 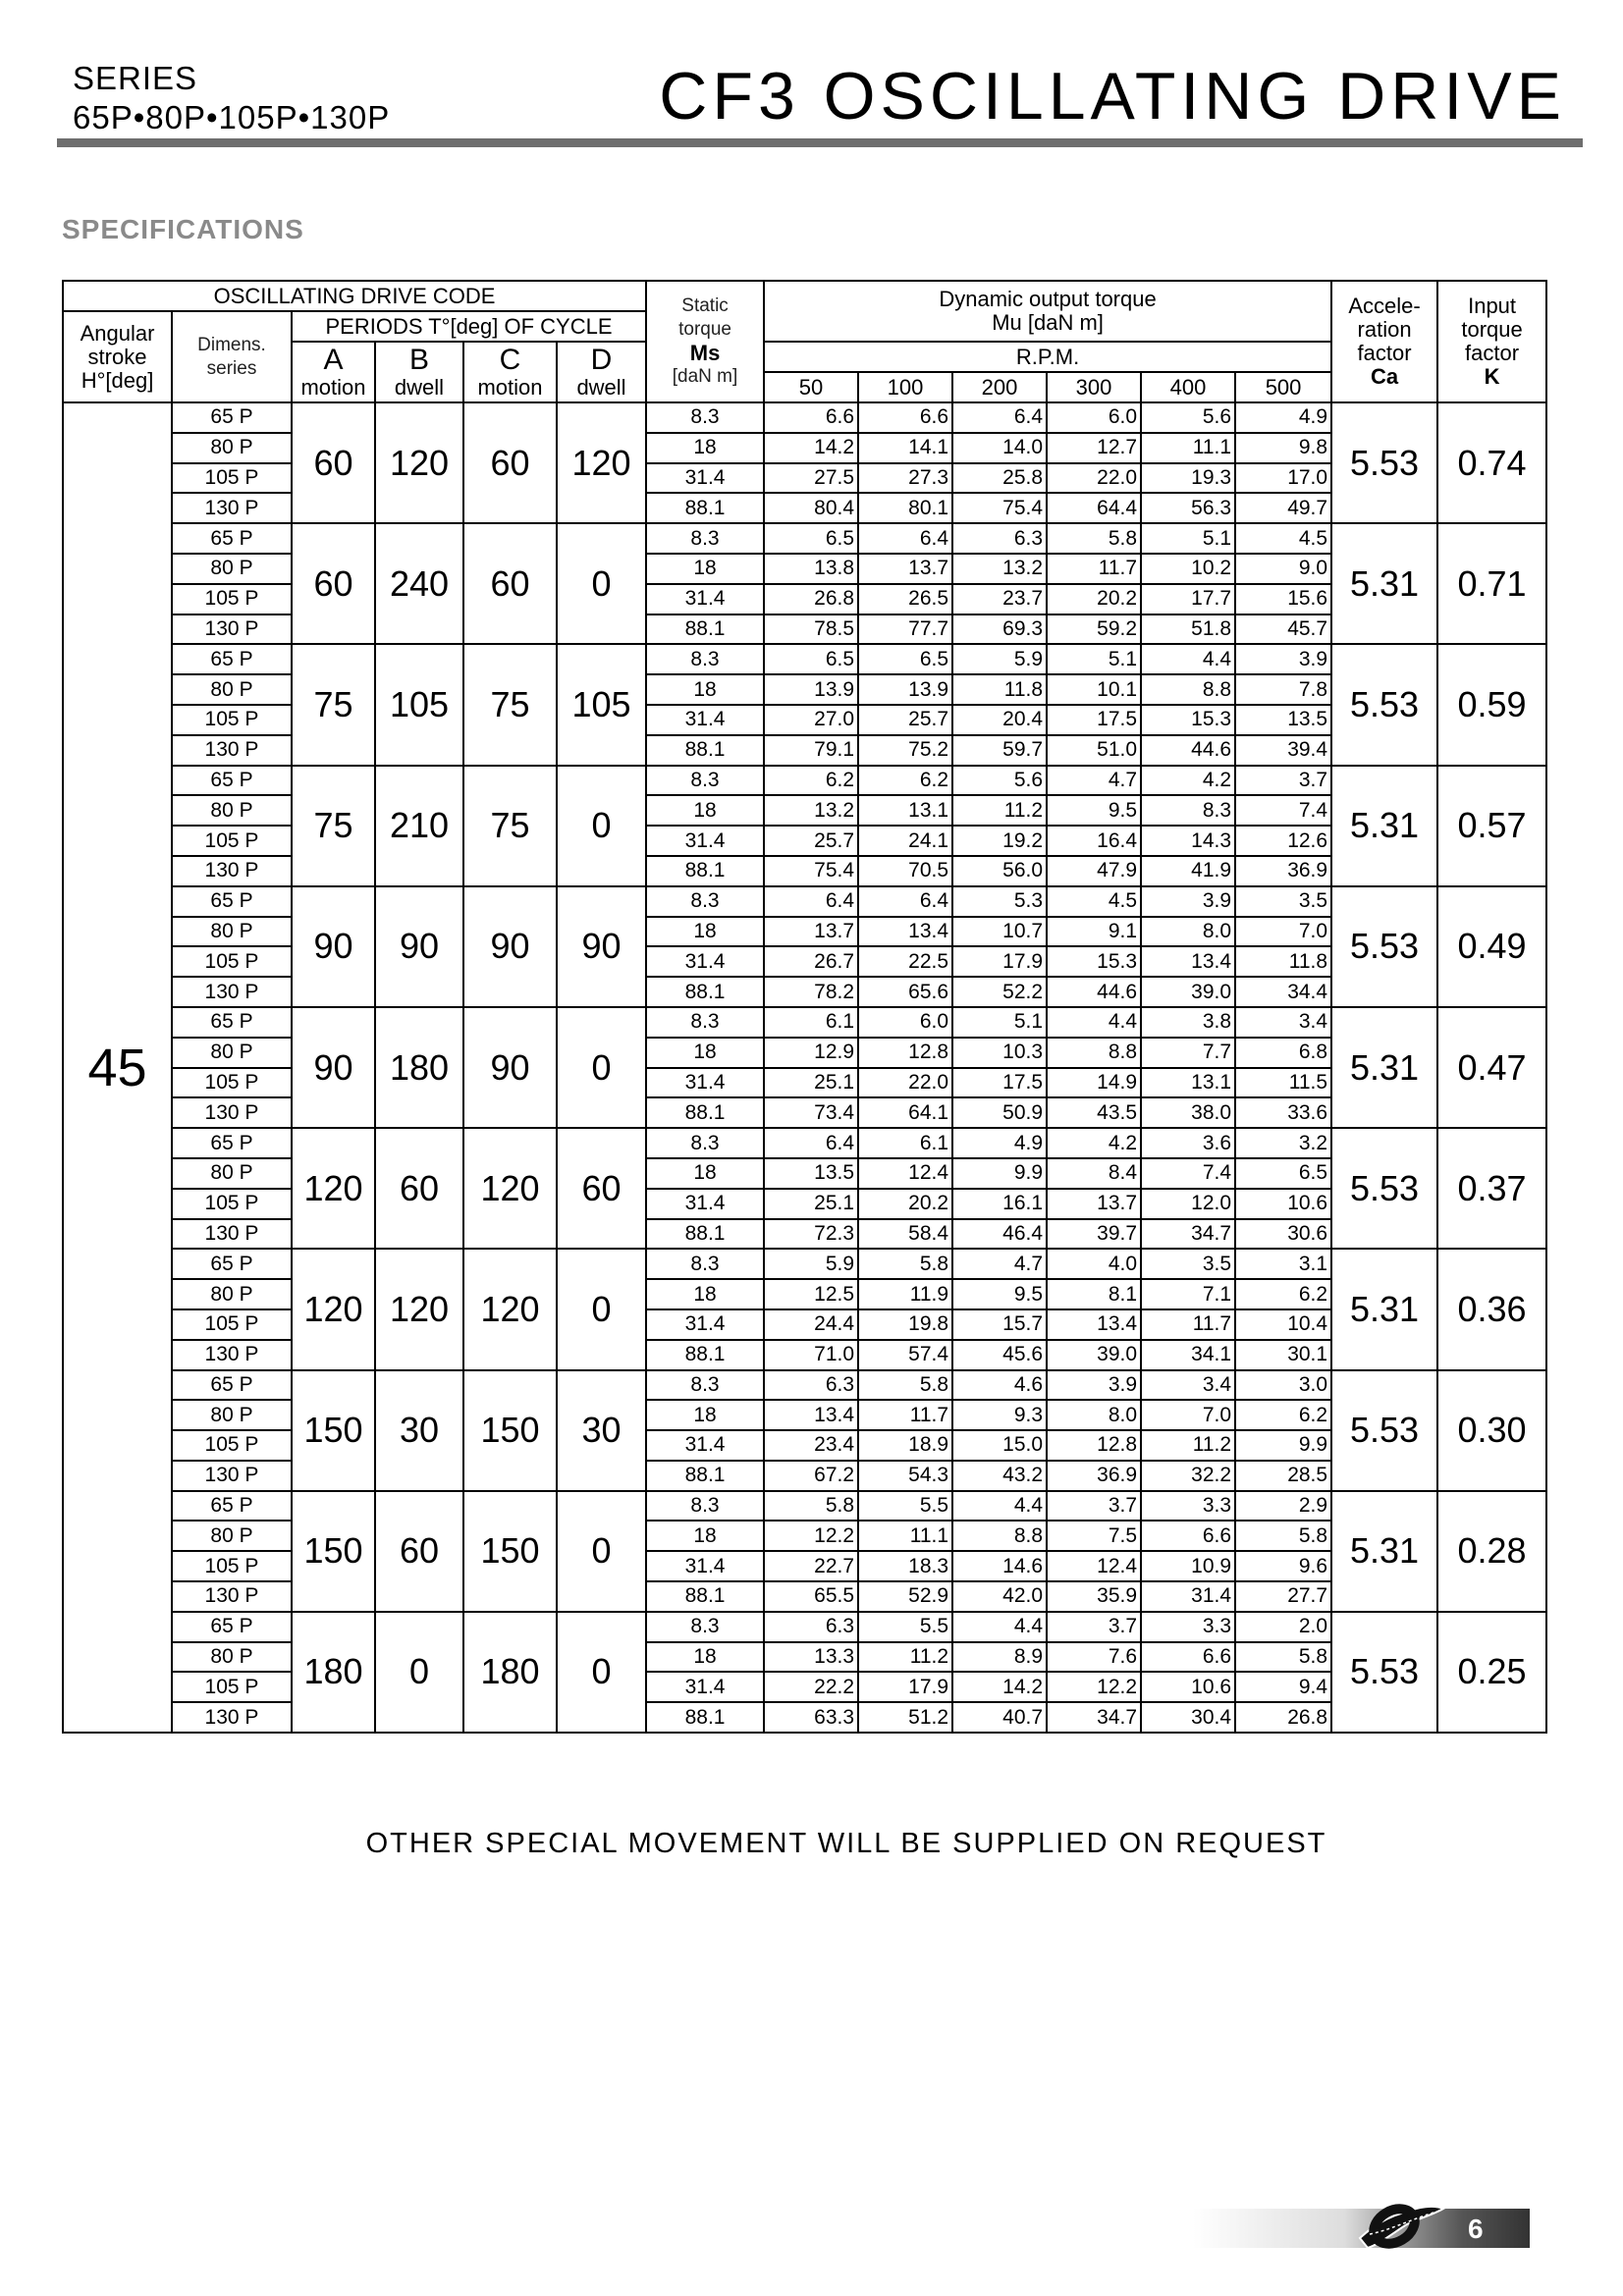 What do you see at coordinates (601, 946) in the screenshot?
I see `period-d-value: 90` at bounding box center [601, 946].